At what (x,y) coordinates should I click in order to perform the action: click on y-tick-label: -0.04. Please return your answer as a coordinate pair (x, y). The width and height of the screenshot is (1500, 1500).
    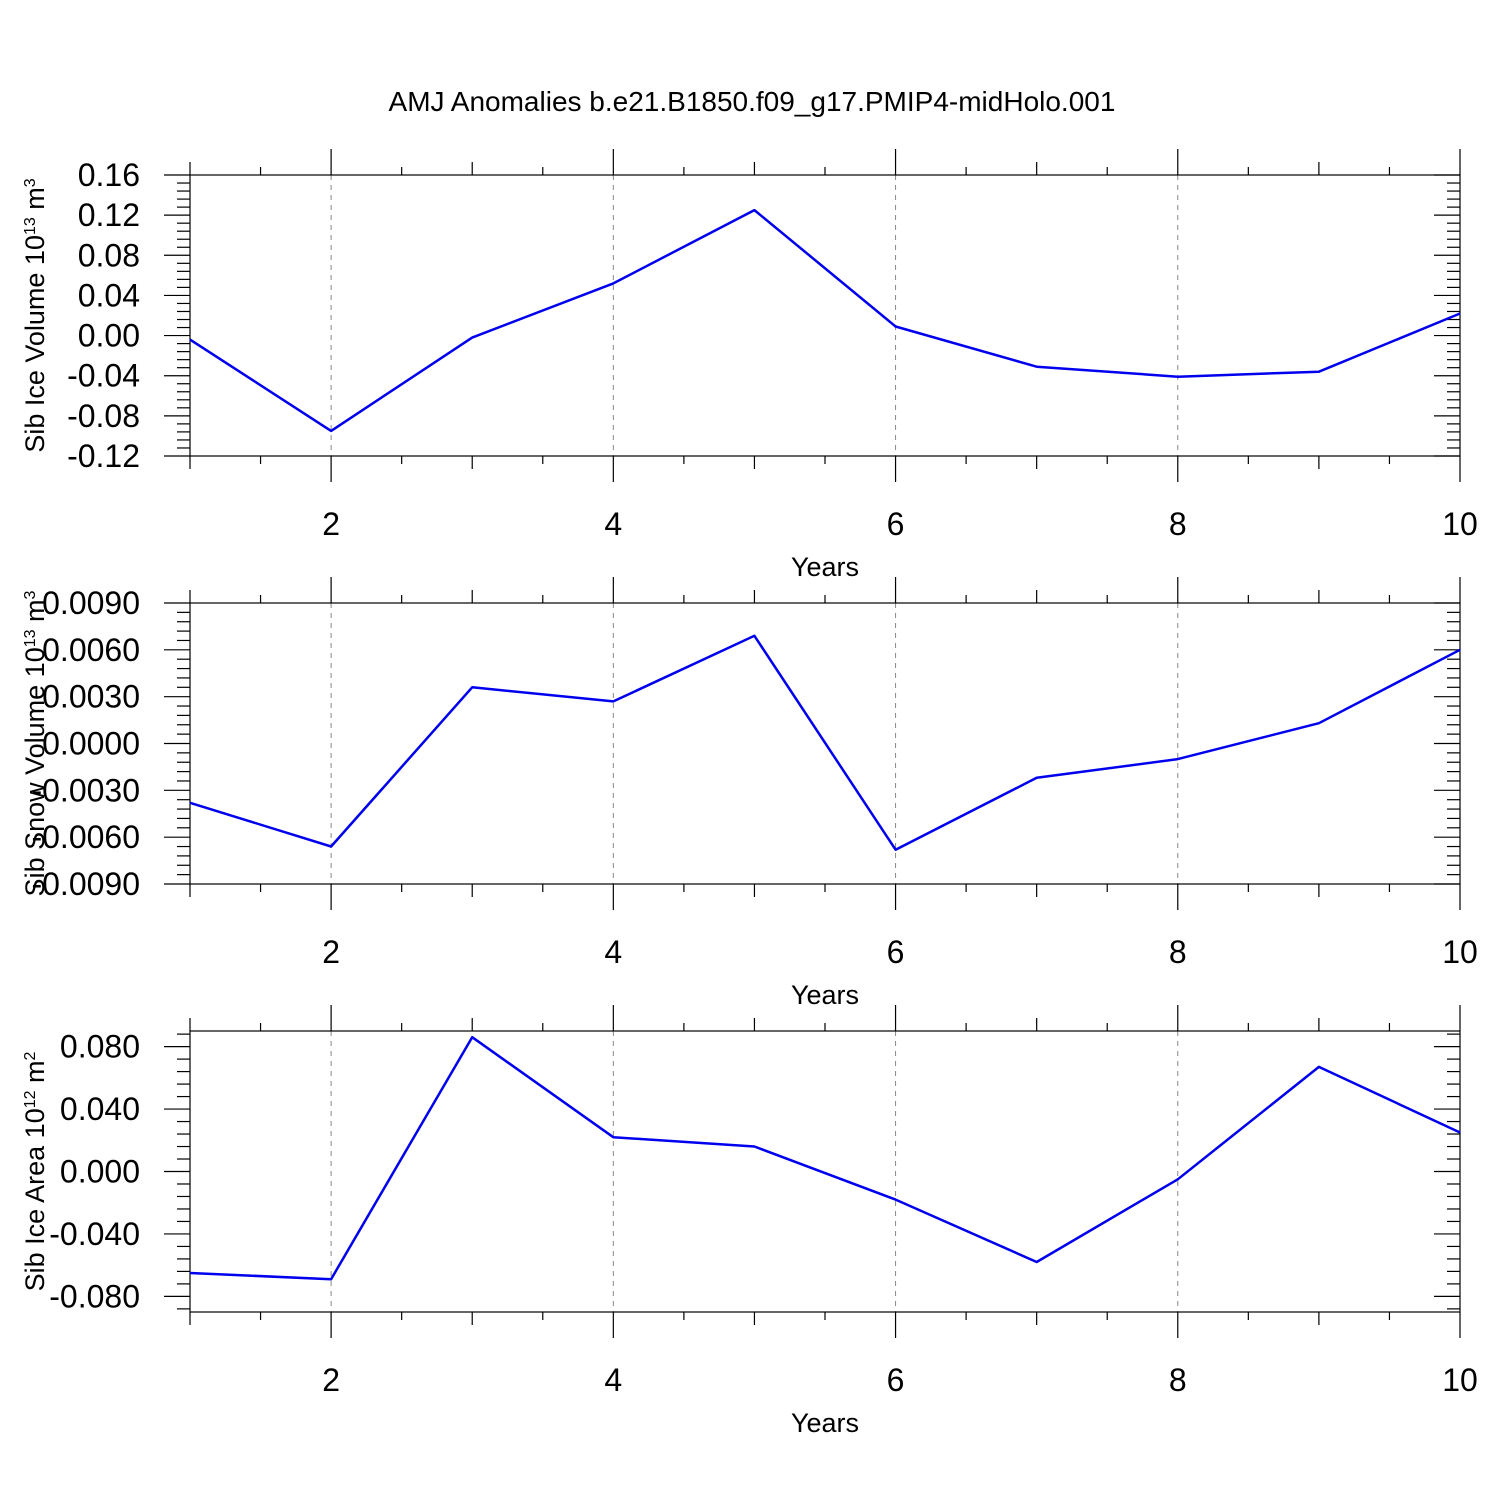
    Looking at the image, I should click on (103, 376).